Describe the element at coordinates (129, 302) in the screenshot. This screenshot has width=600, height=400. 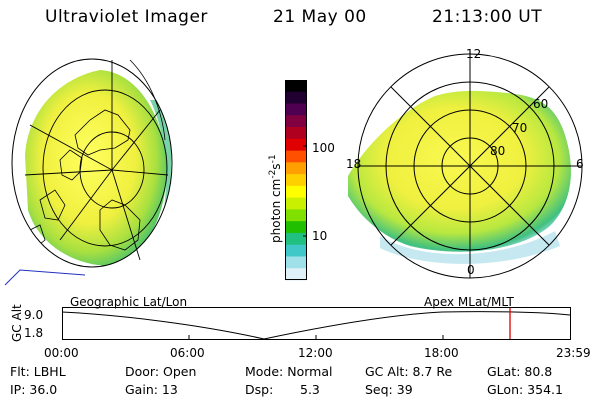
I see `timeline-left-label: Geographic Lat/Lon` at that location.